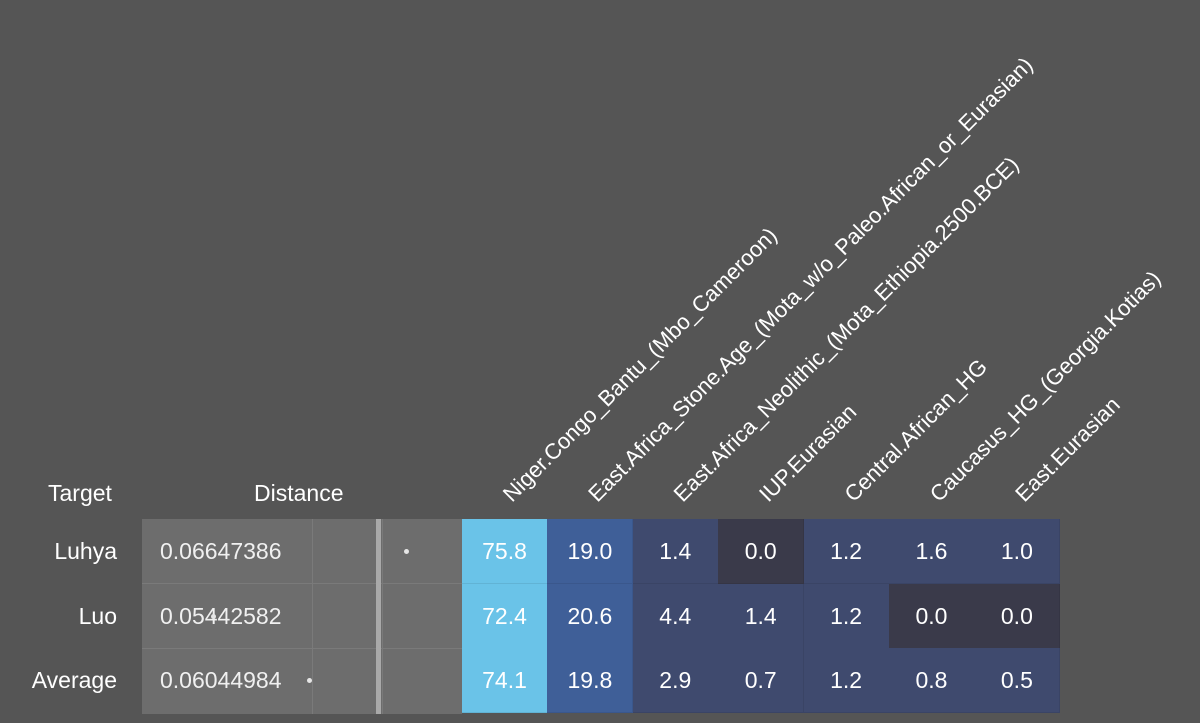  What do you see at coordinates (915, 430) in the screenshot?
I see `column-header: Central.African_HG` at bounding box center [915, 430].